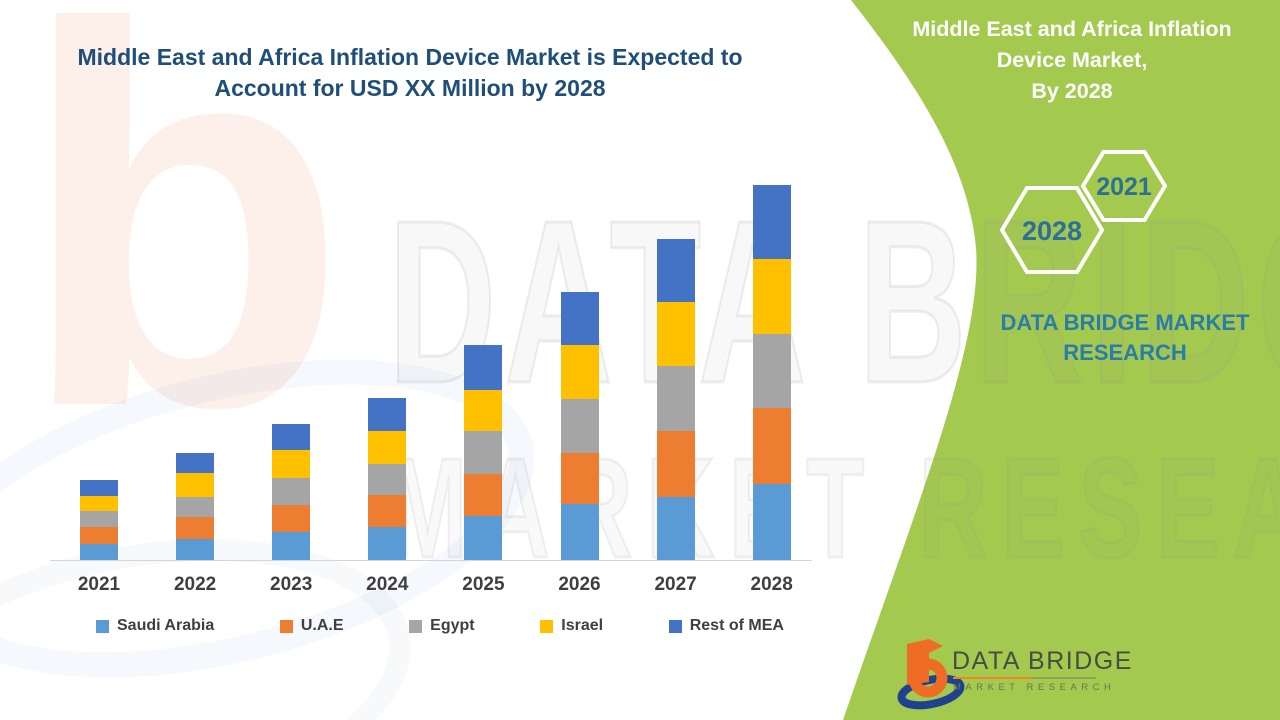  I want to click on segment-u-a-e-2021, so click(99, 535).